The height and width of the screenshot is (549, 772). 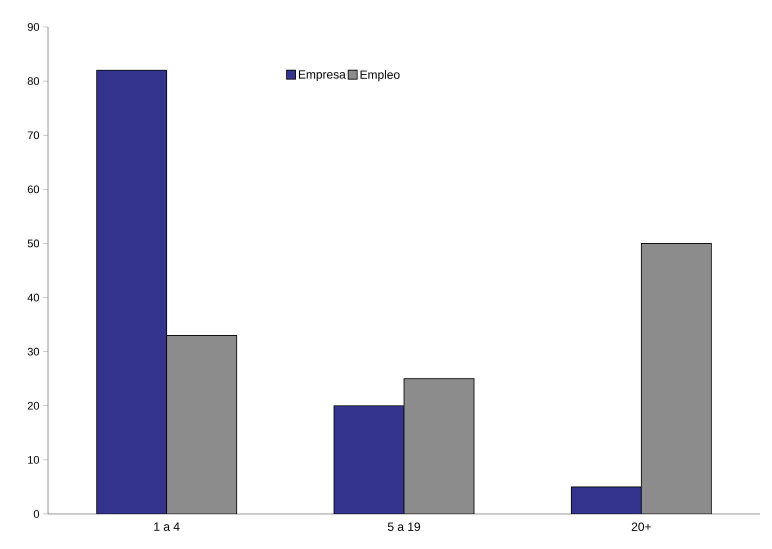 I want to click on x-tick-label: 1 a 4, so click(x=167, y=526).